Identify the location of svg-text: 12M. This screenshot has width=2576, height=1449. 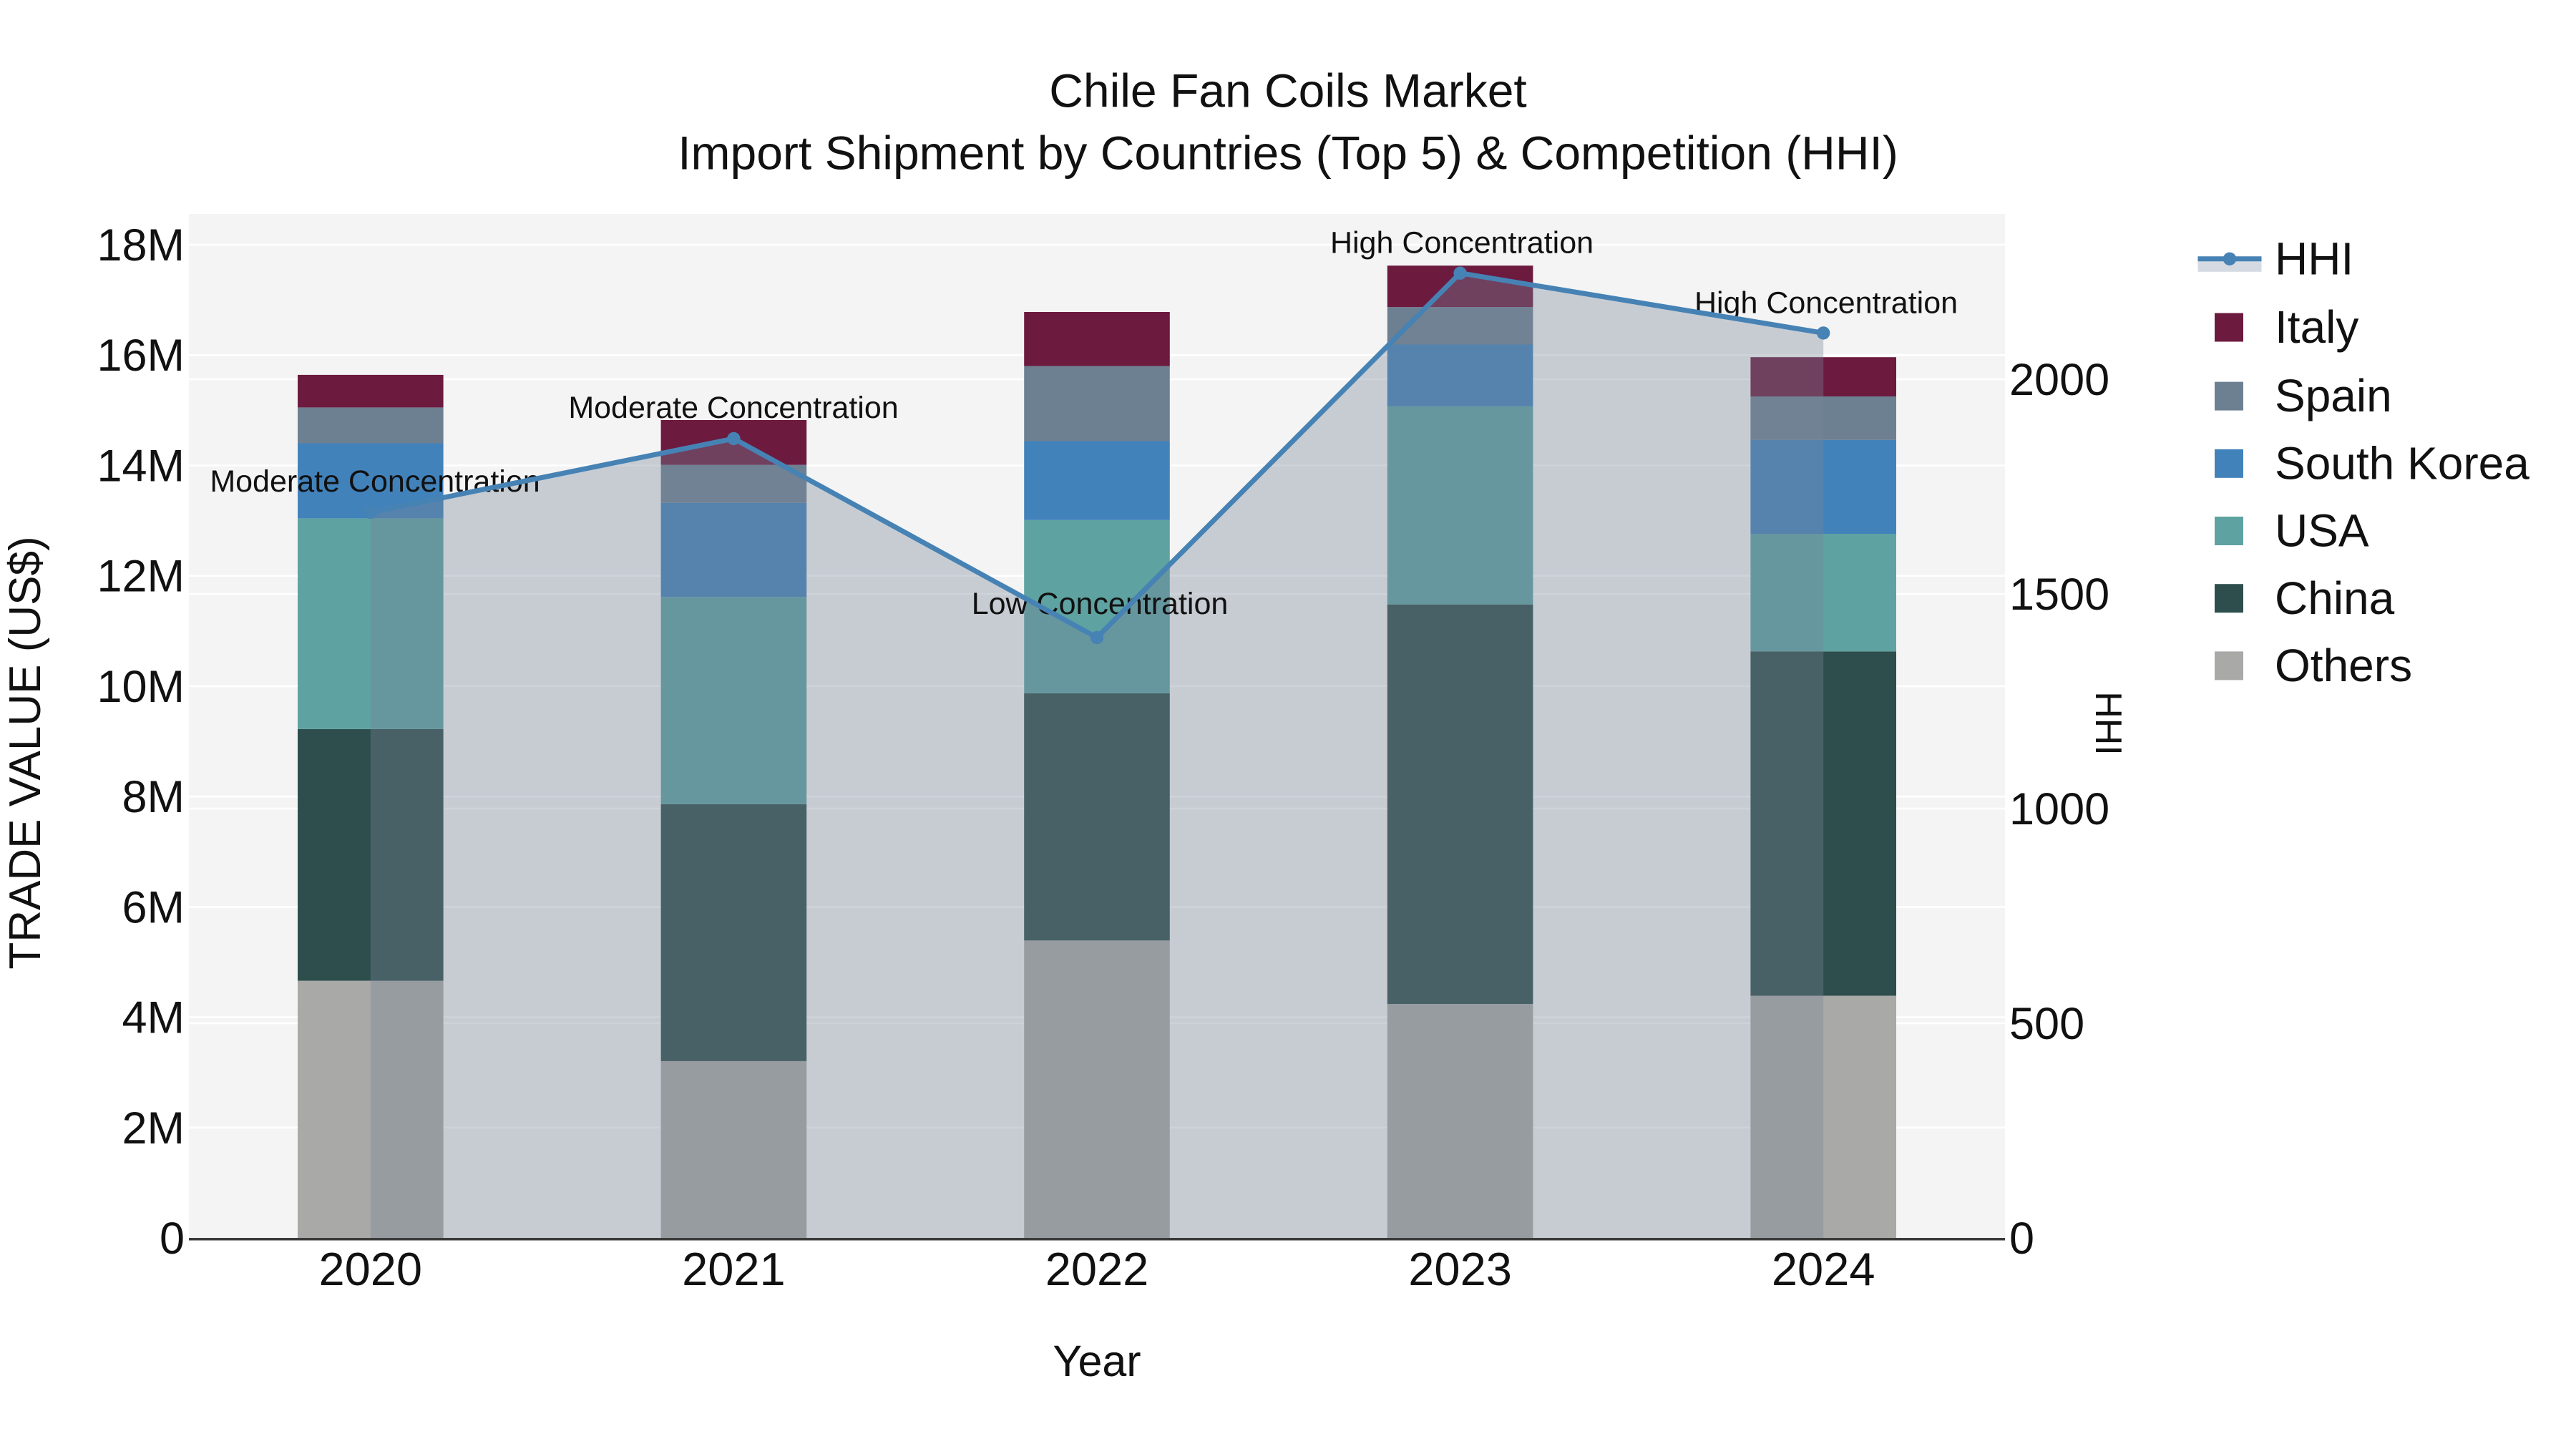
(141, 577).